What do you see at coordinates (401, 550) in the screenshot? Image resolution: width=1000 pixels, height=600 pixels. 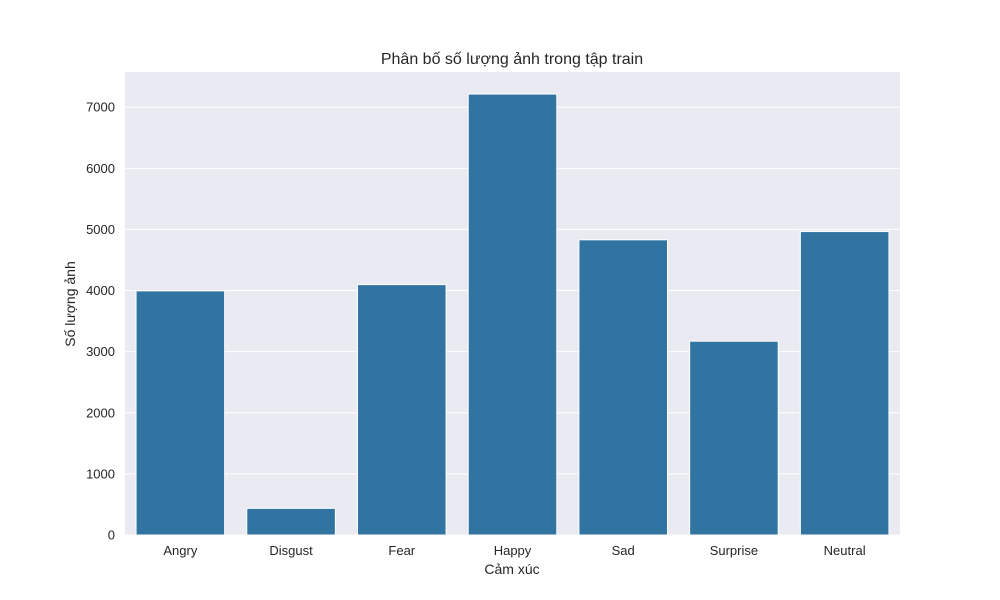 I see `x-tick-label-fear: Fear` at bounding box center [401, 550].